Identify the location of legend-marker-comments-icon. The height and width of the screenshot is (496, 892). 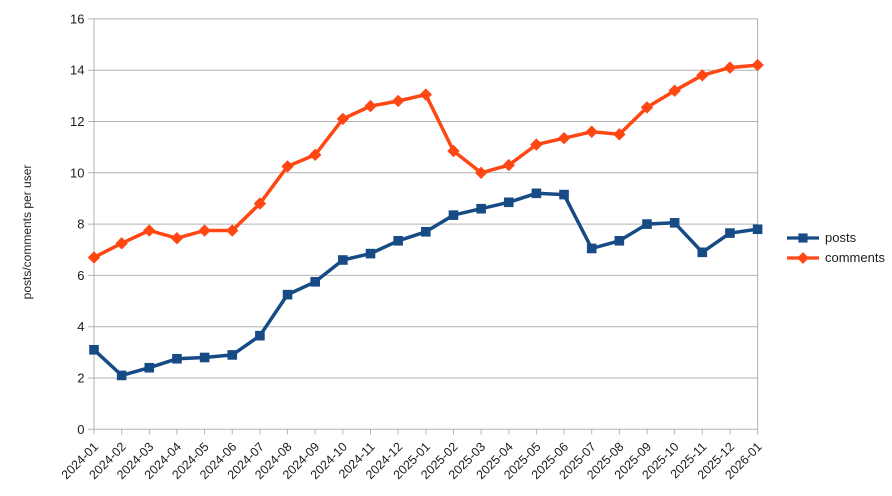
(803, 257).